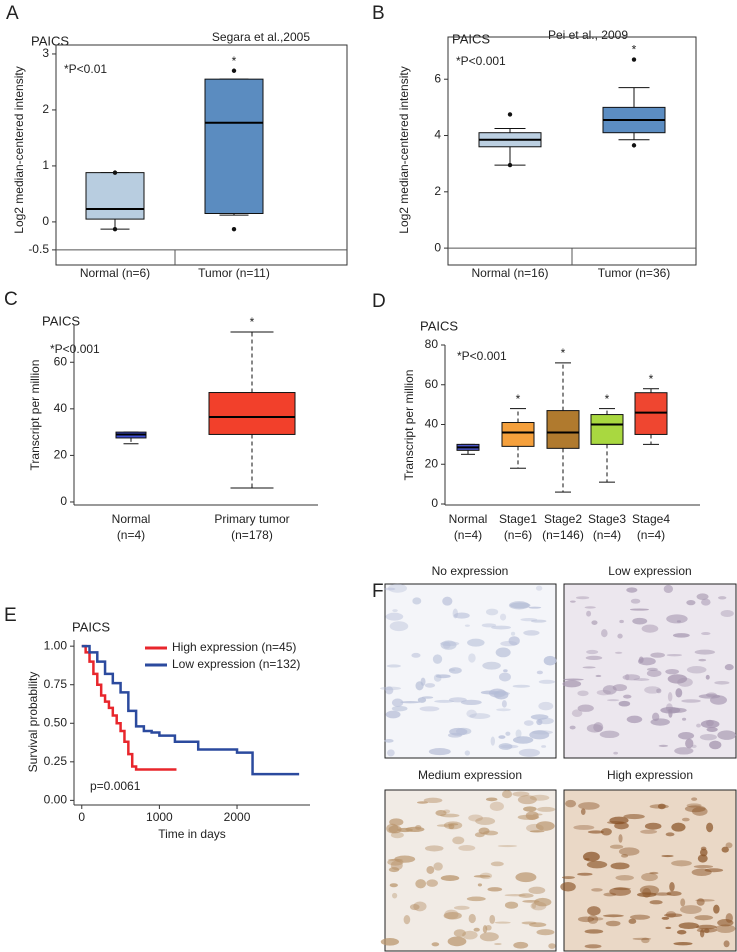  What do you see at coordinates (190, 710) in the screenshot?
I see `survival-curve` at bounding box center [190, 710].